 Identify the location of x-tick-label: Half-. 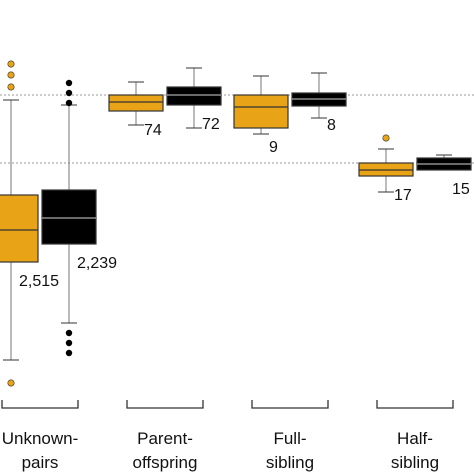
(415, 438).